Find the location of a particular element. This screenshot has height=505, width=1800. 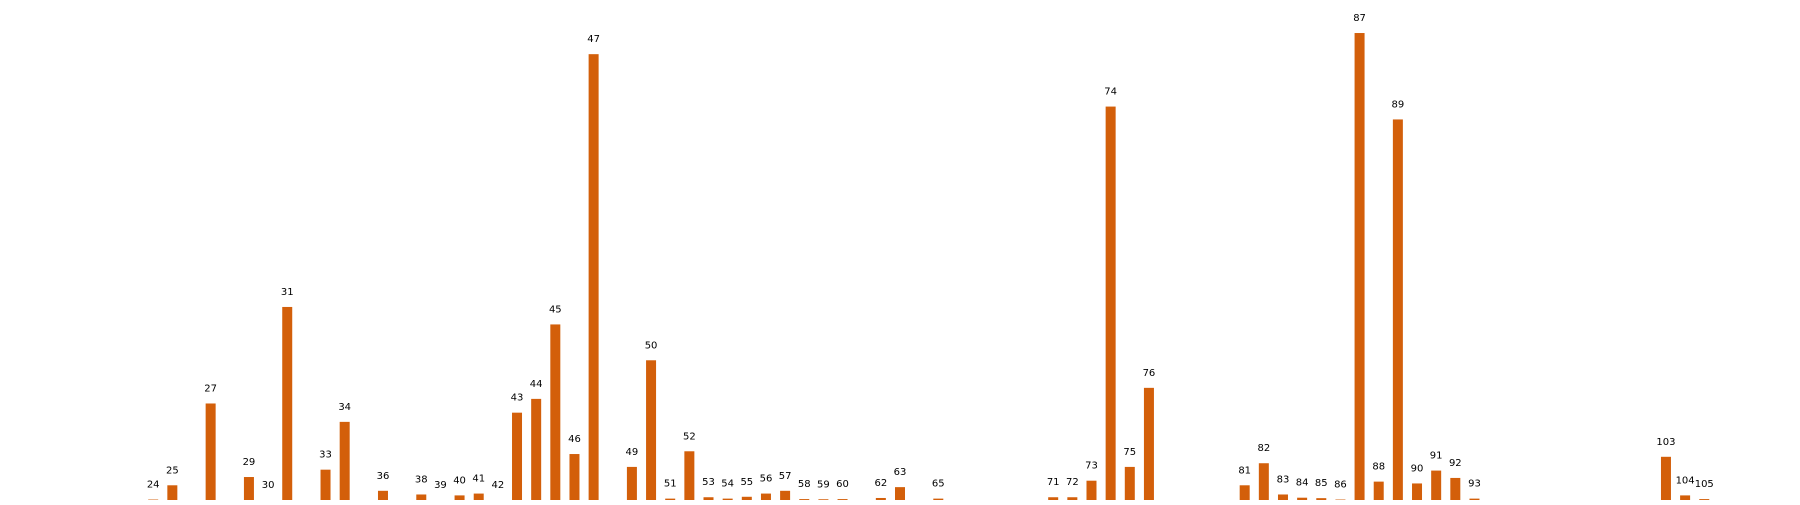

bar-label-92: 92 is located at coordinates (1455, 463).